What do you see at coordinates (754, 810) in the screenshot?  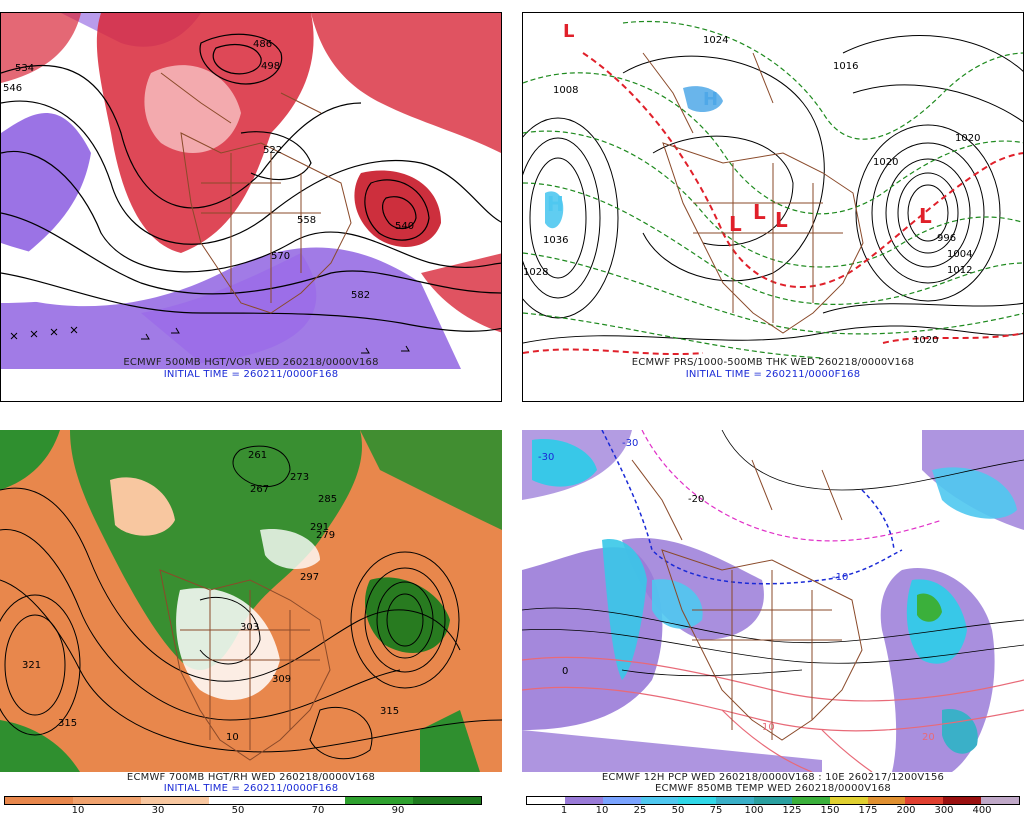 I see `legend-label: 100` at bounding box center [754, 810].